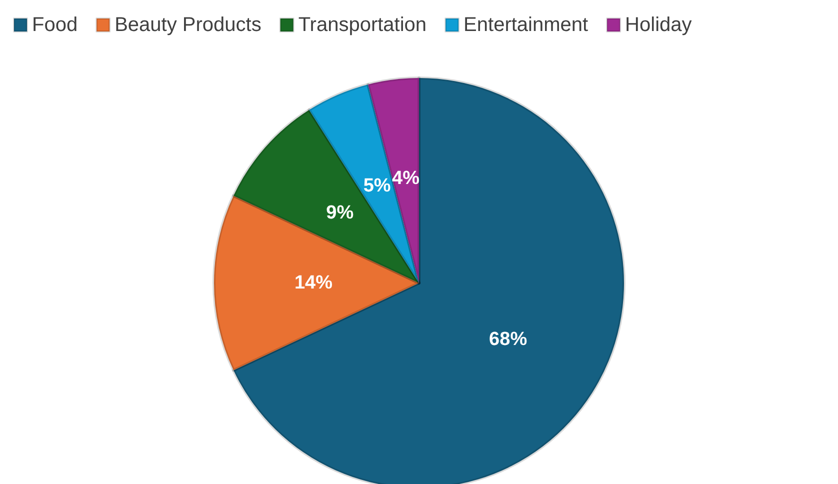  I want to click on data-label: 9%, so click(340, 213).